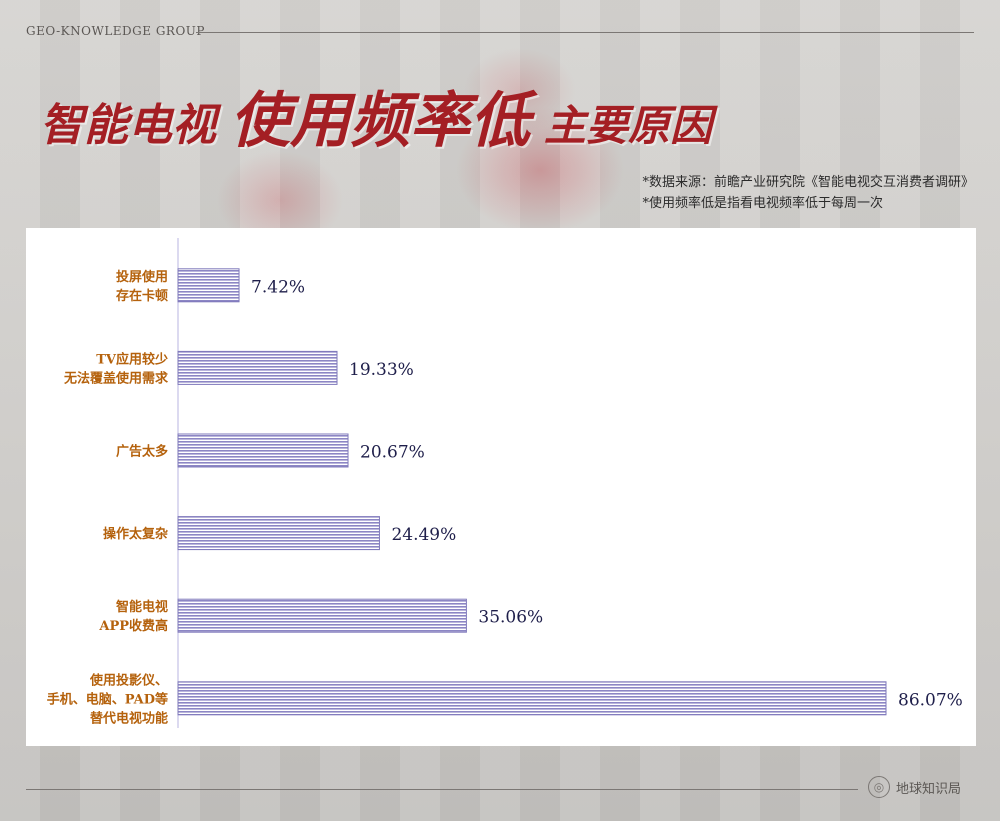 The height and width of the screenshot is (821, 1000). Describe the element at coordinates (762, 203) in the screenshot. I see `definition-note: *使用频率低是指看电视频率低于每周一次` at that location.